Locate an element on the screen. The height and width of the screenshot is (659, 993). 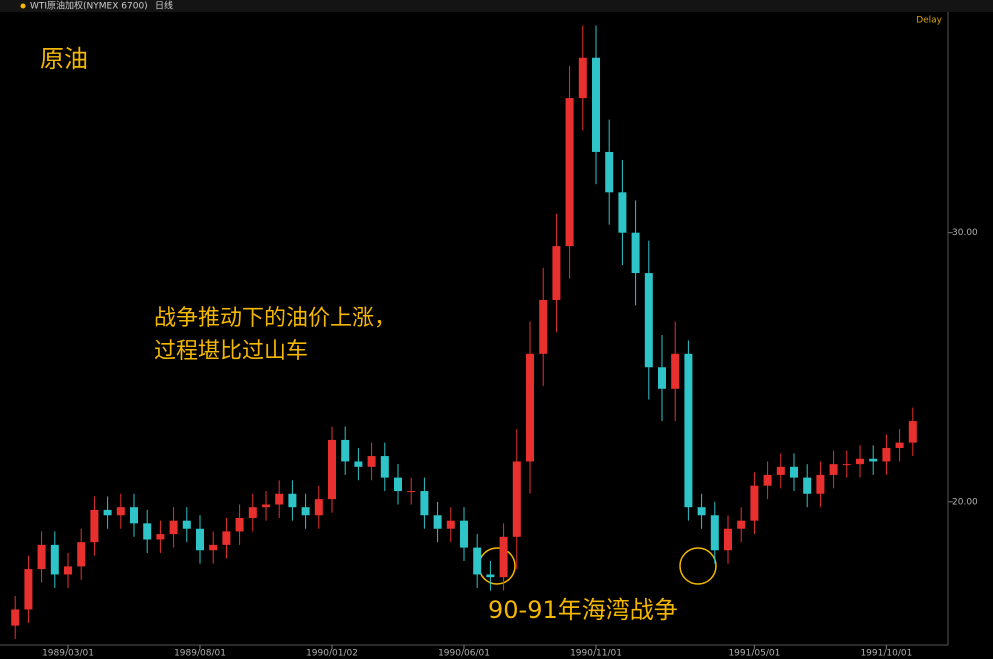
period: 日线 is located at coordinates (164, 6).